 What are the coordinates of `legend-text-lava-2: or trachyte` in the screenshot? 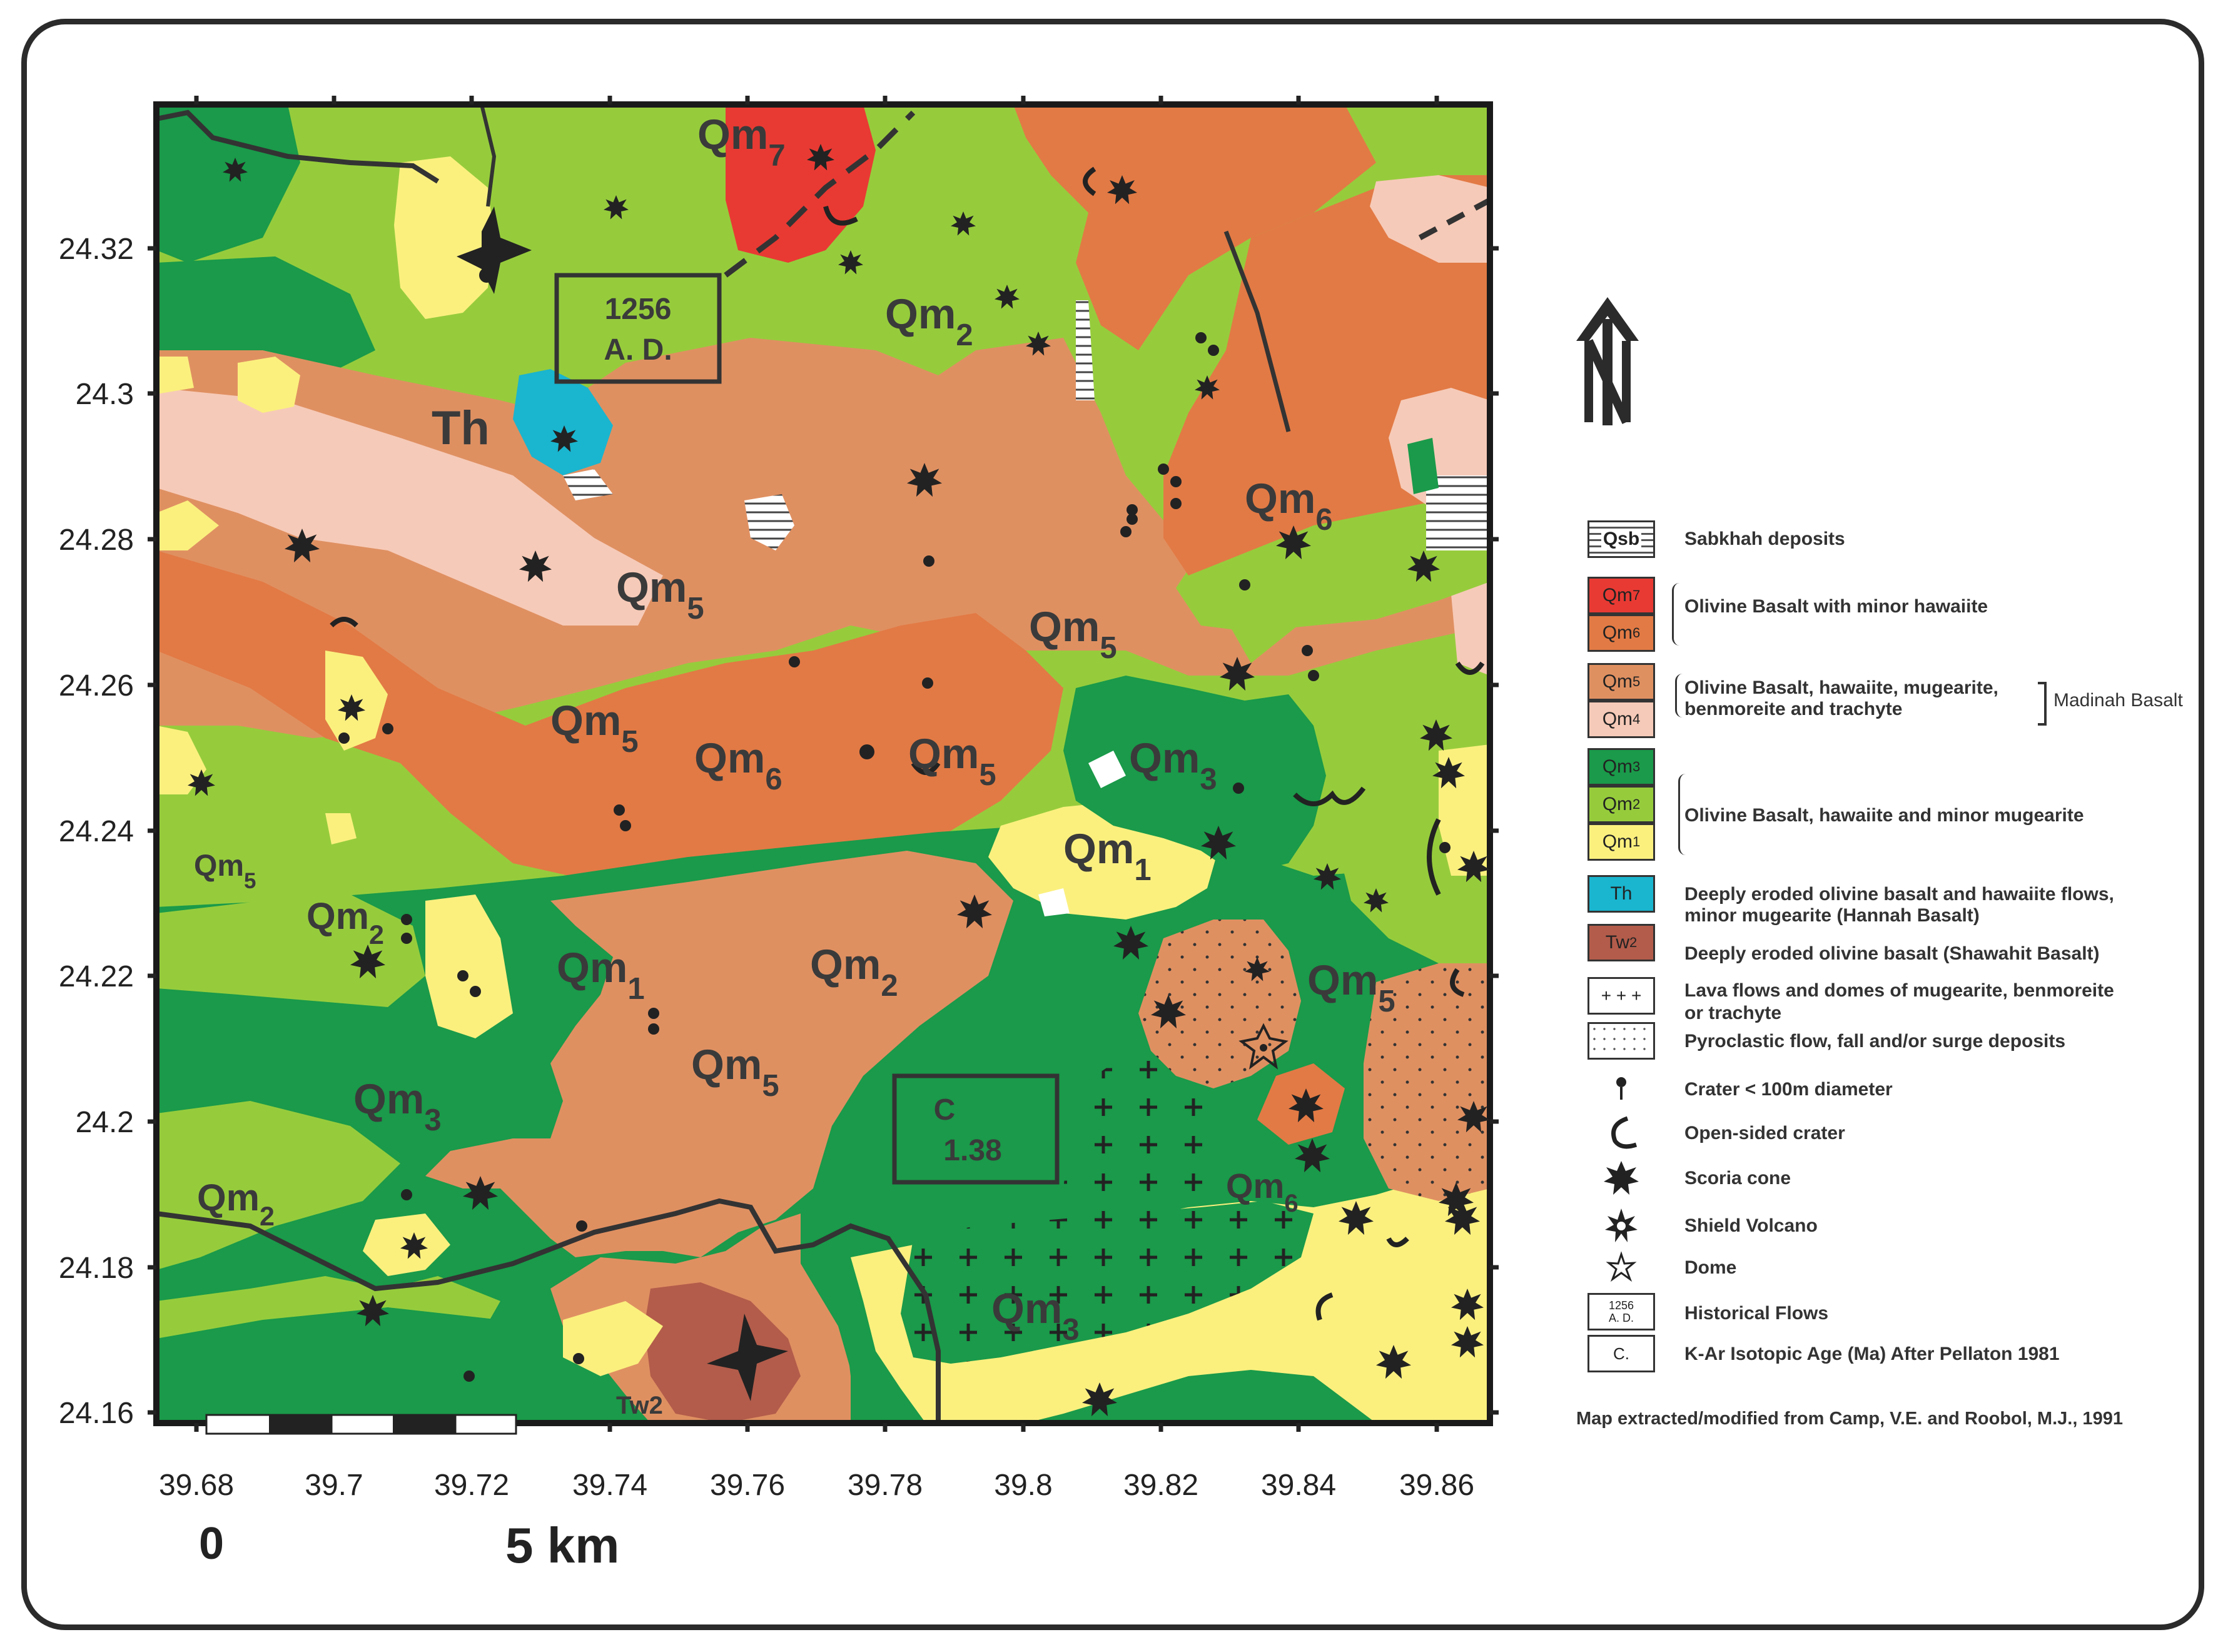 It's located at (1733, 1013).